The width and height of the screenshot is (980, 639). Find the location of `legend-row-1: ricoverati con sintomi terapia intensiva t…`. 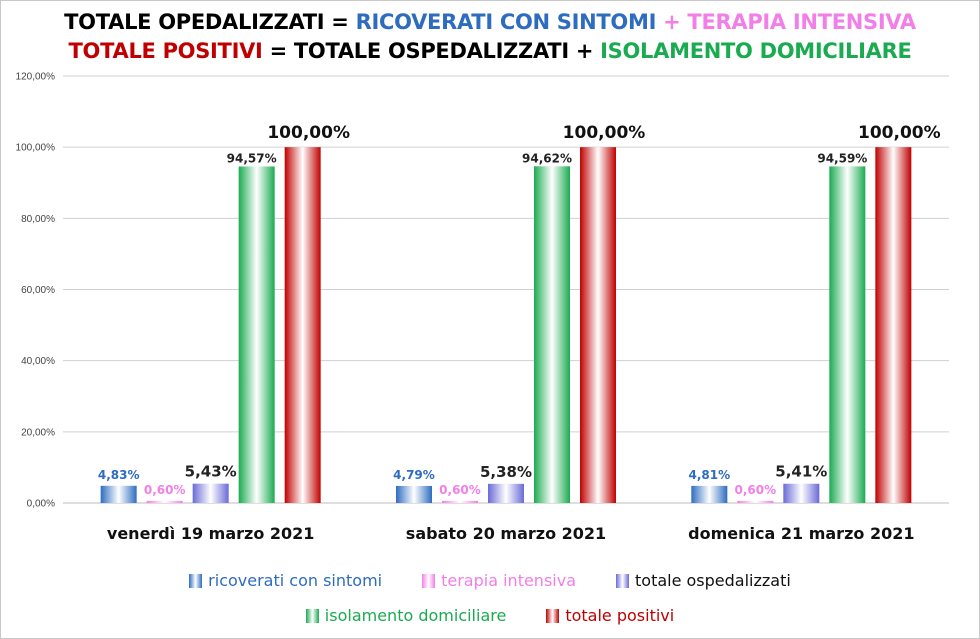

legend-row-1: ricoverati con sintomi terapia intensiva t… is located at coordinates (490, 580).